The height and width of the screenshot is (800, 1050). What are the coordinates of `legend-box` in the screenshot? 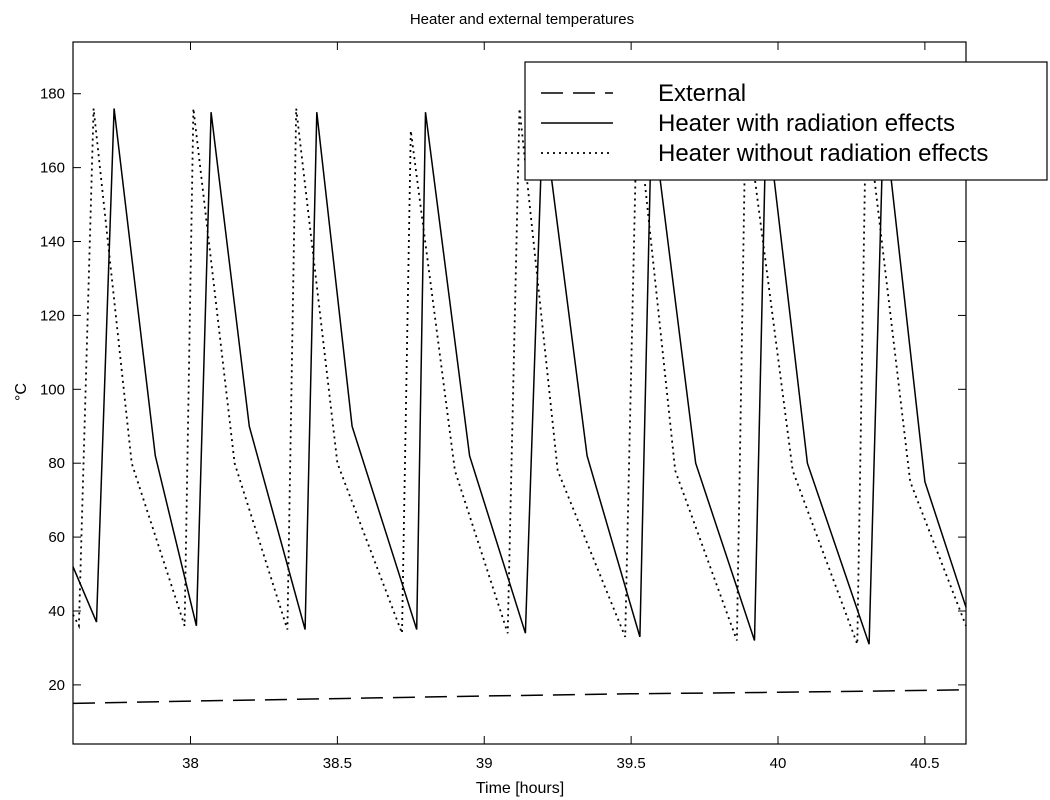 It's located at (786, 121).